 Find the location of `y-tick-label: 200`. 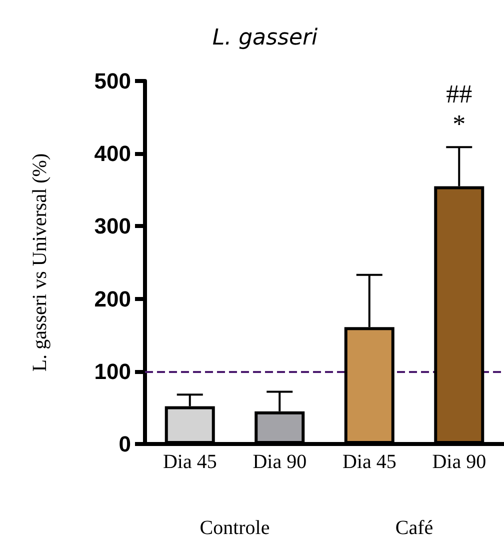

y-tick-label: 200 is located at coordinates (112, 299).